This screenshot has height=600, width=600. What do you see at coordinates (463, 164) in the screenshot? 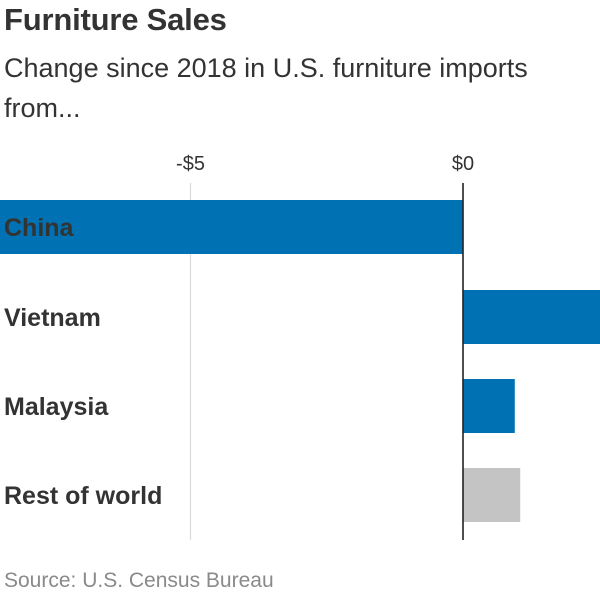
I see `x-tick-label: $0` at bounding box center [463, 164].